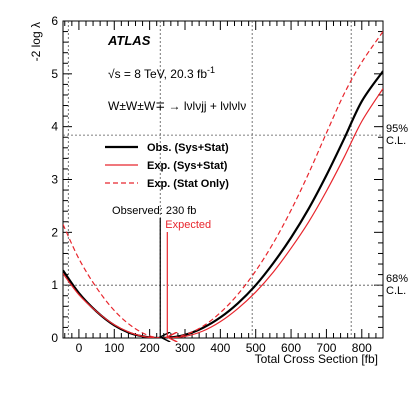 Image resolution: width=415 pixels, height=402 pixels. I want to click on y-tick-label: 5, so click(54, 74).